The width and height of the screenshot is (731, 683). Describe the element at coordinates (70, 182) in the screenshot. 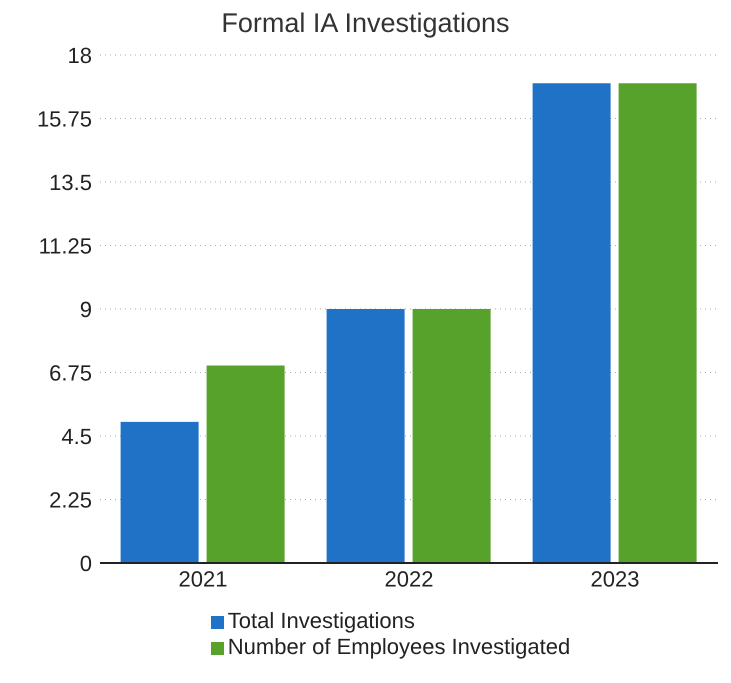

I see `y-tick-label: 13.5` at that location.